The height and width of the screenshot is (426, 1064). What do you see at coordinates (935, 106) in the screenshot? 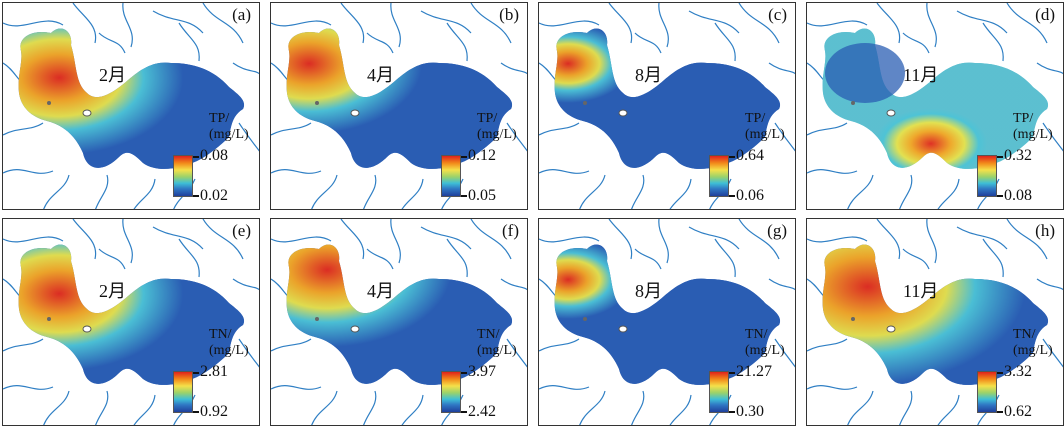
I see `map-panel: (d) 11月 TP/(mg/L) 0.32 0.08` at bounding box center [935, 106].